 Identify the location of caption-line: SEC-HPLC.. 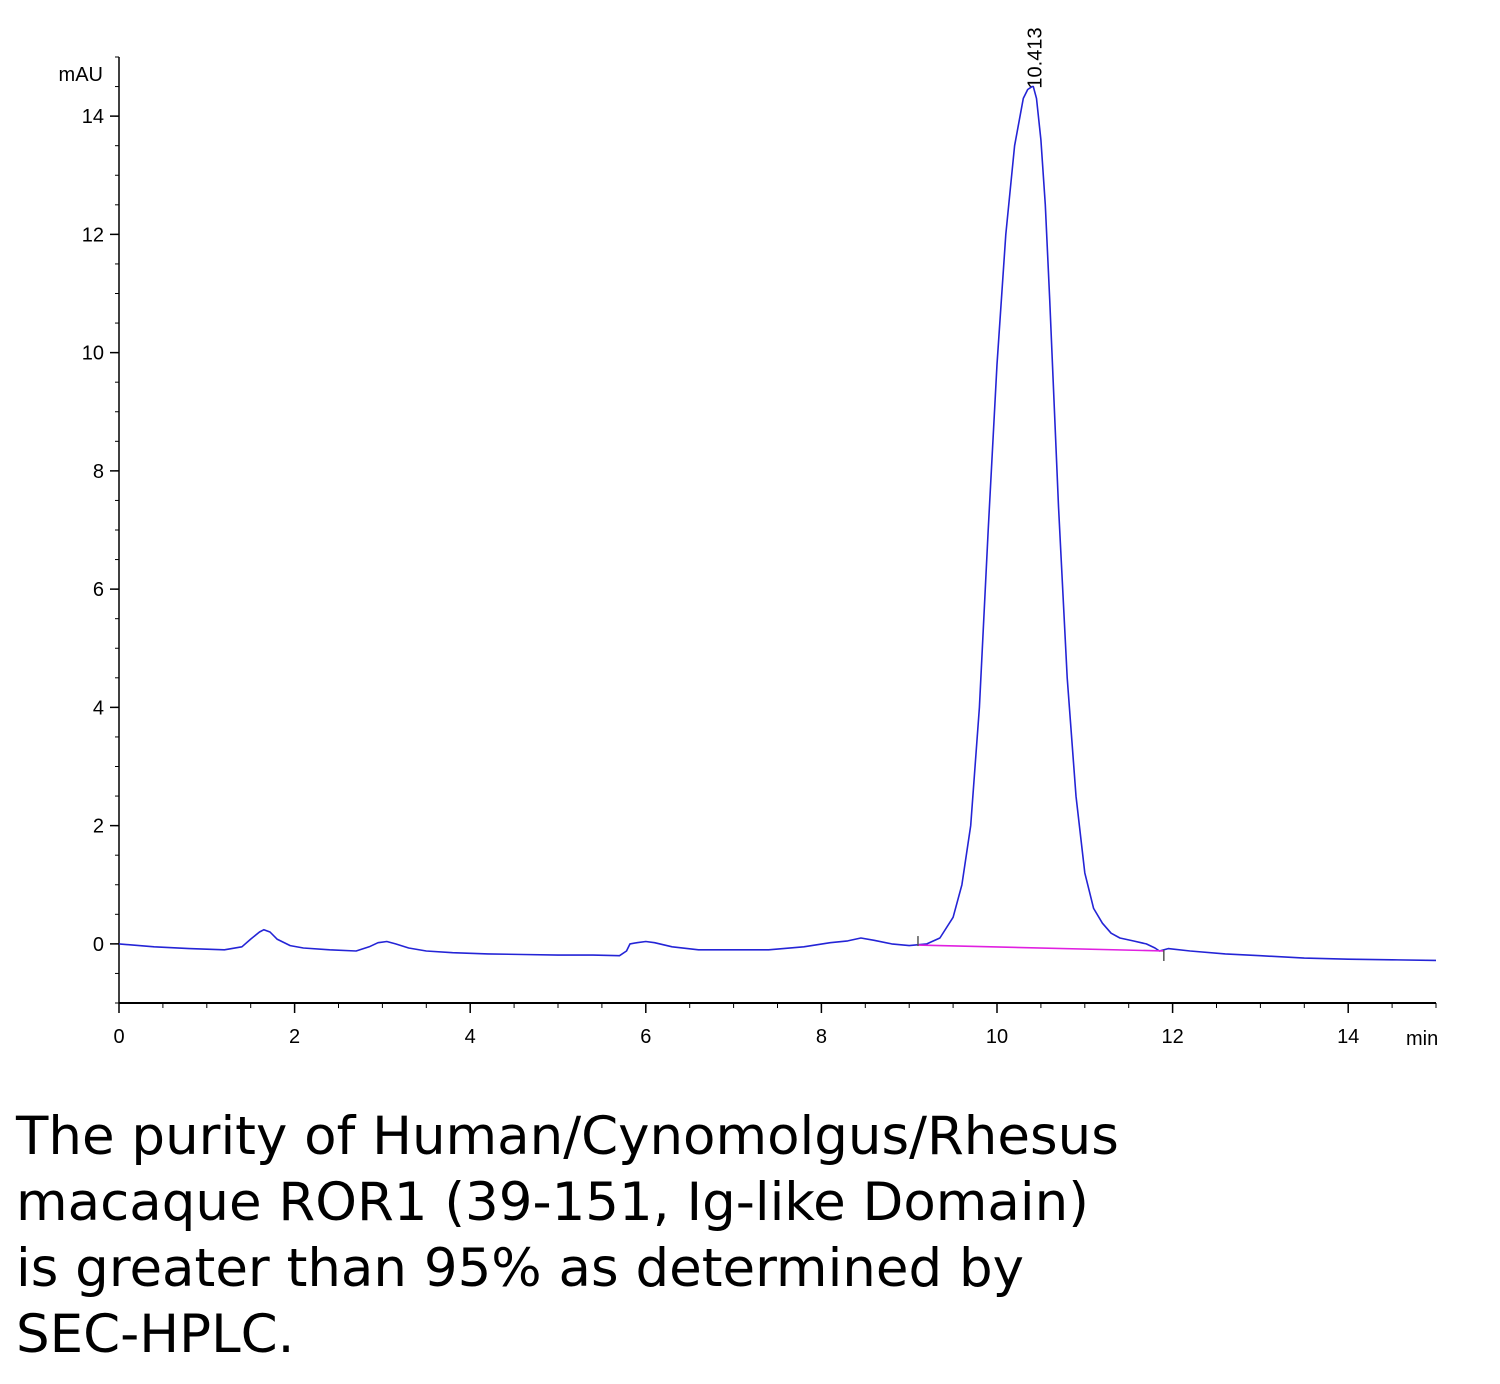
(155, 1334).